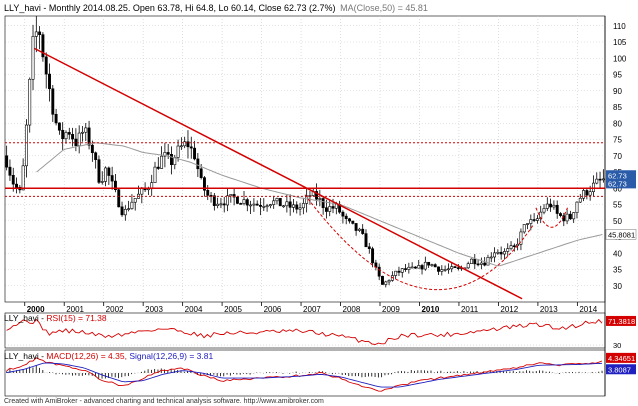  What do you see at coordinates (620, 42) in the screenshot?
I see `y-tick-label: 105` at bounding box center [620, 42].